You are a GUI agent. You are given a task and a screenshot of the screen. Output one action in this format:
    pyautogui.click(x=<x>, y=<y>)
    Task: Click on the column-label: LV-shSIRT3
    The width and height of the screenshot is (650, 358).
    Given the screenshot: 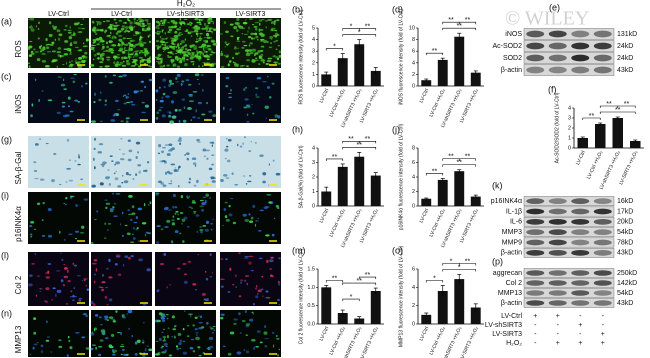 What is the action you would take?
    pyautogui.click(x=185, y=14)
    